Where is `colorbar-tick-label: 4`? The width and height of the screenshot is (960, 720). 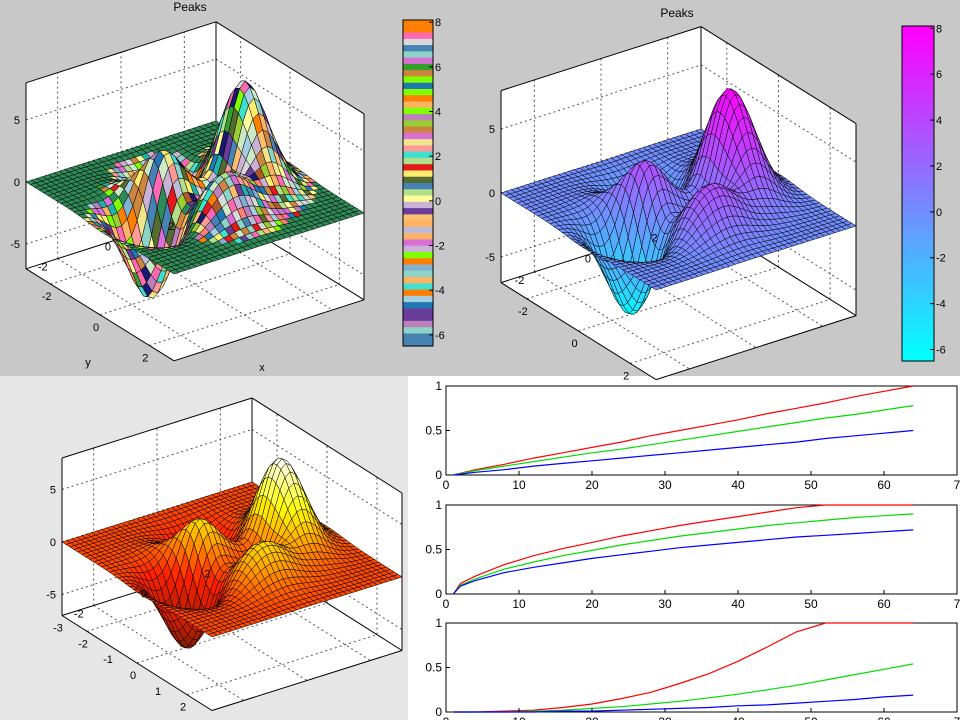
colorbar-tick-label: 4 is located at coordinates (438, 113).